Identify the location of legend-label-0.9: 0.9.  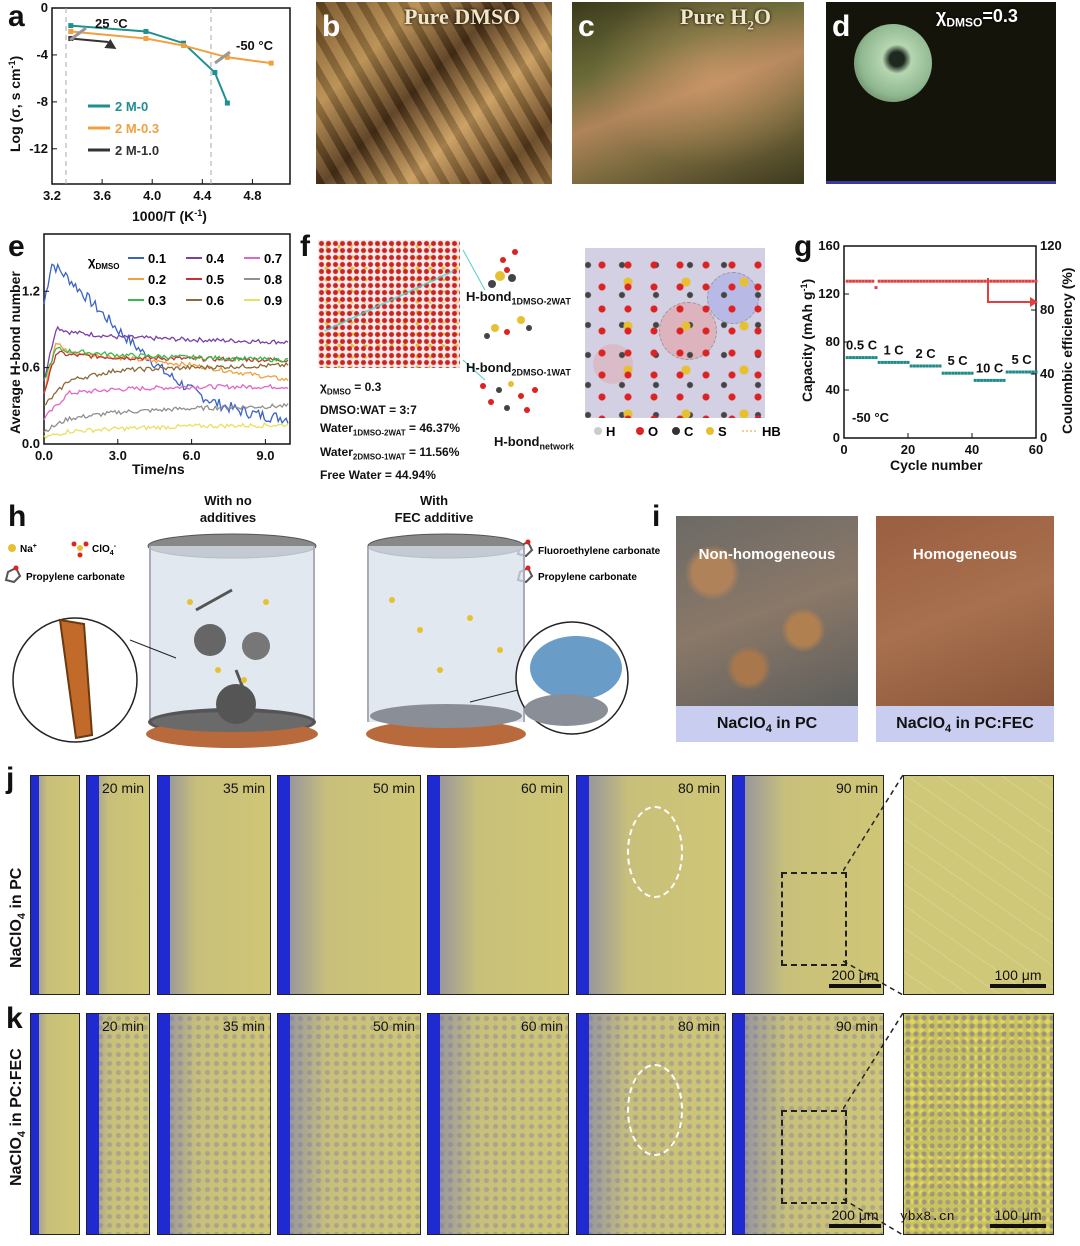
(273, 300).